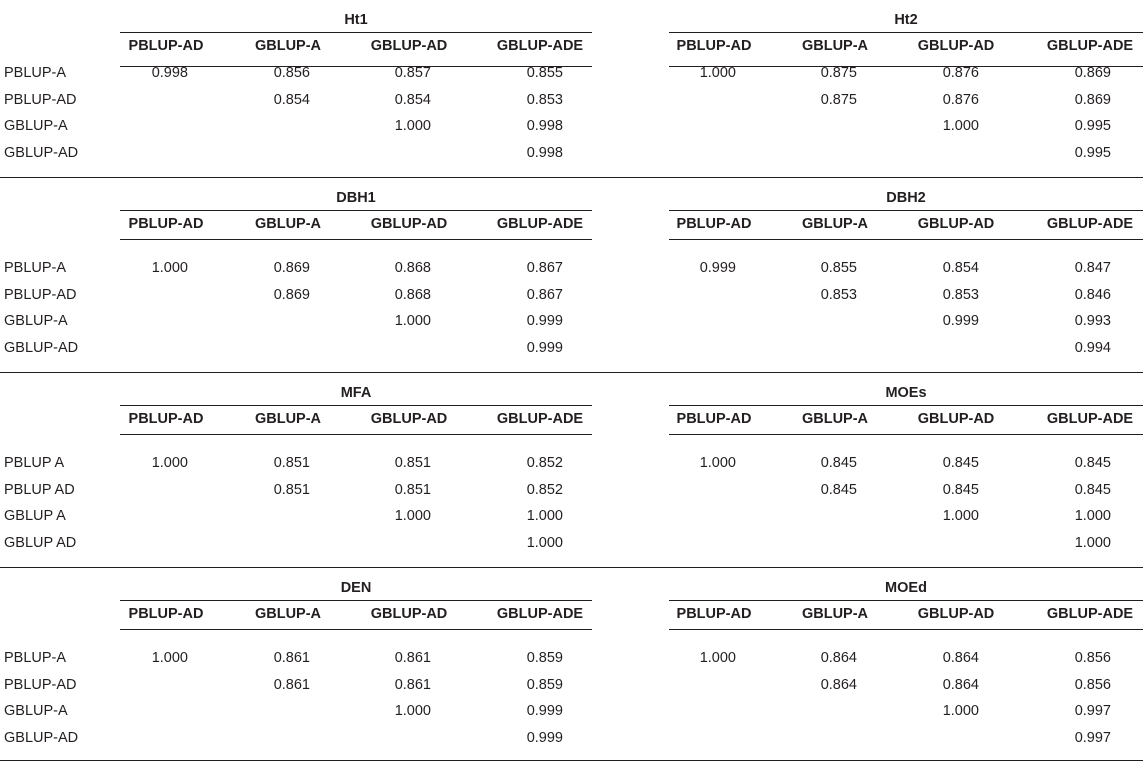 The width and height of the screenshot is (1143, 762). What do you see at coordinates (356, 198) in the screenshot?
I see `trait-title-dbh1: DBH1` at bounding box center [356, 198].